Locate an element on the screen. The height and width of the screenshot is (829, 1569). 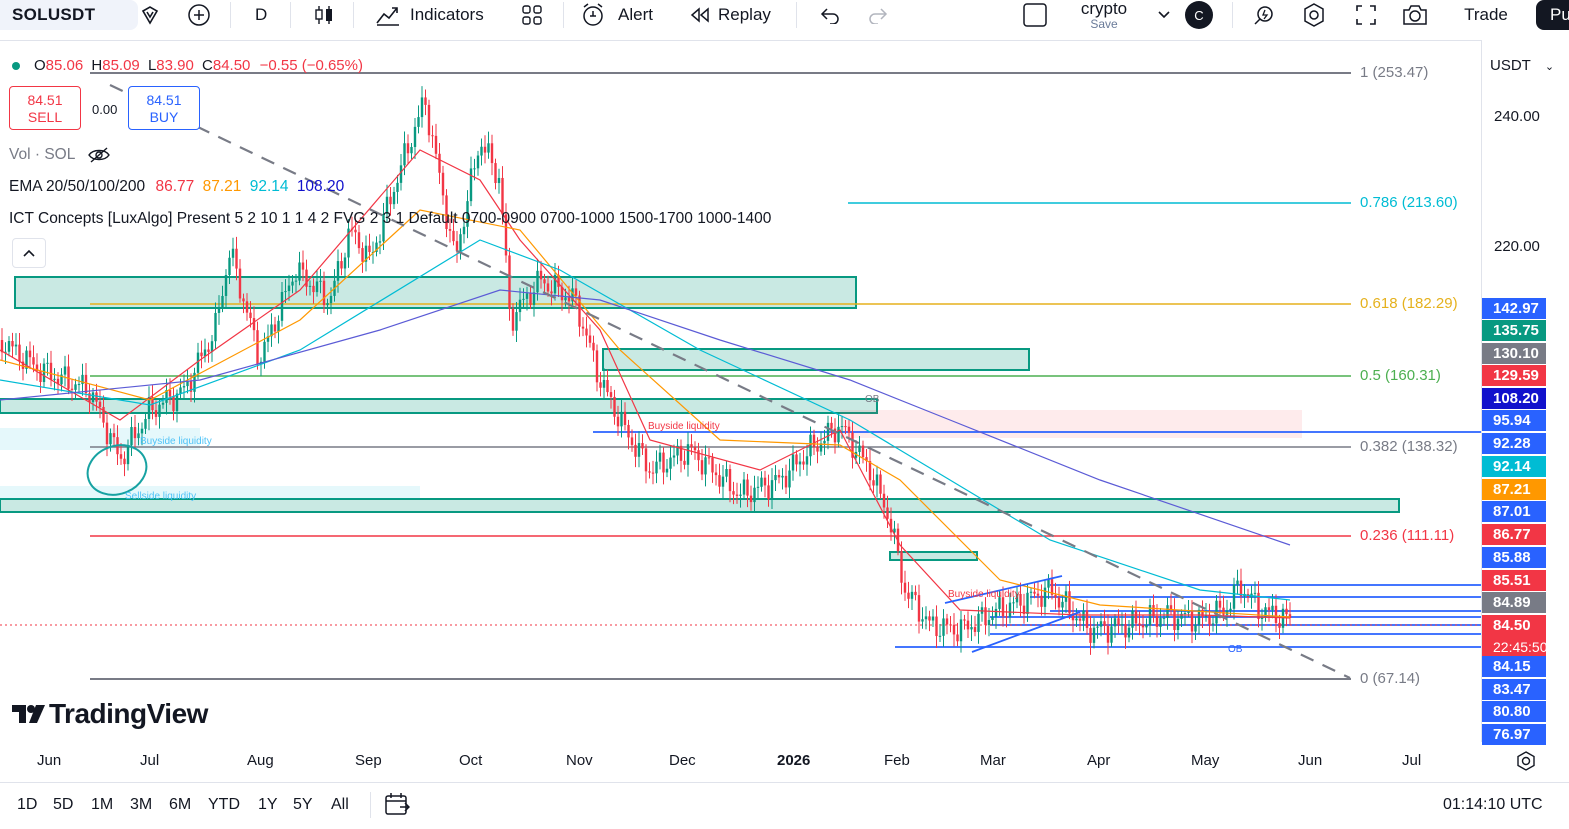
fib-level-label: 0 (67.14) is located at coordinates (1390, 678).